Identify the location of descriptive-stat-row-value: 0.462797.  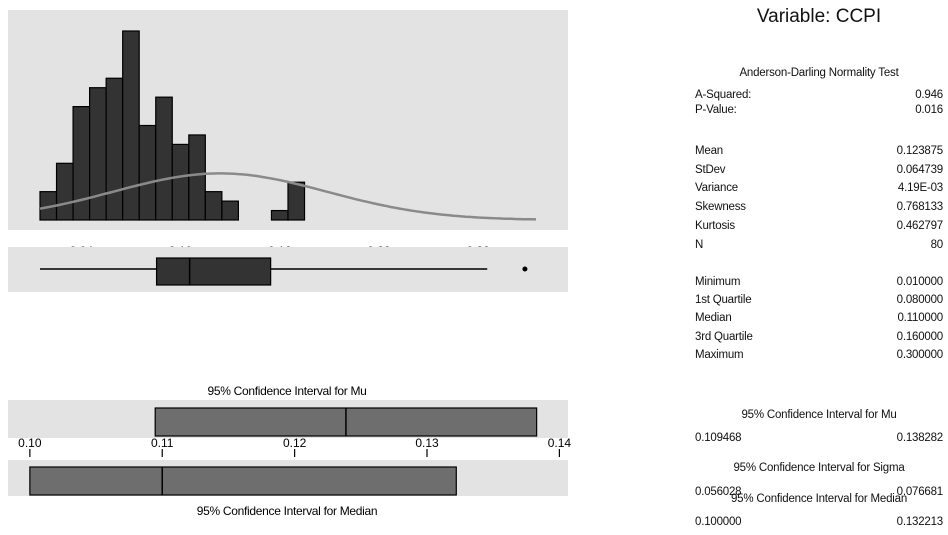
(920, 225).